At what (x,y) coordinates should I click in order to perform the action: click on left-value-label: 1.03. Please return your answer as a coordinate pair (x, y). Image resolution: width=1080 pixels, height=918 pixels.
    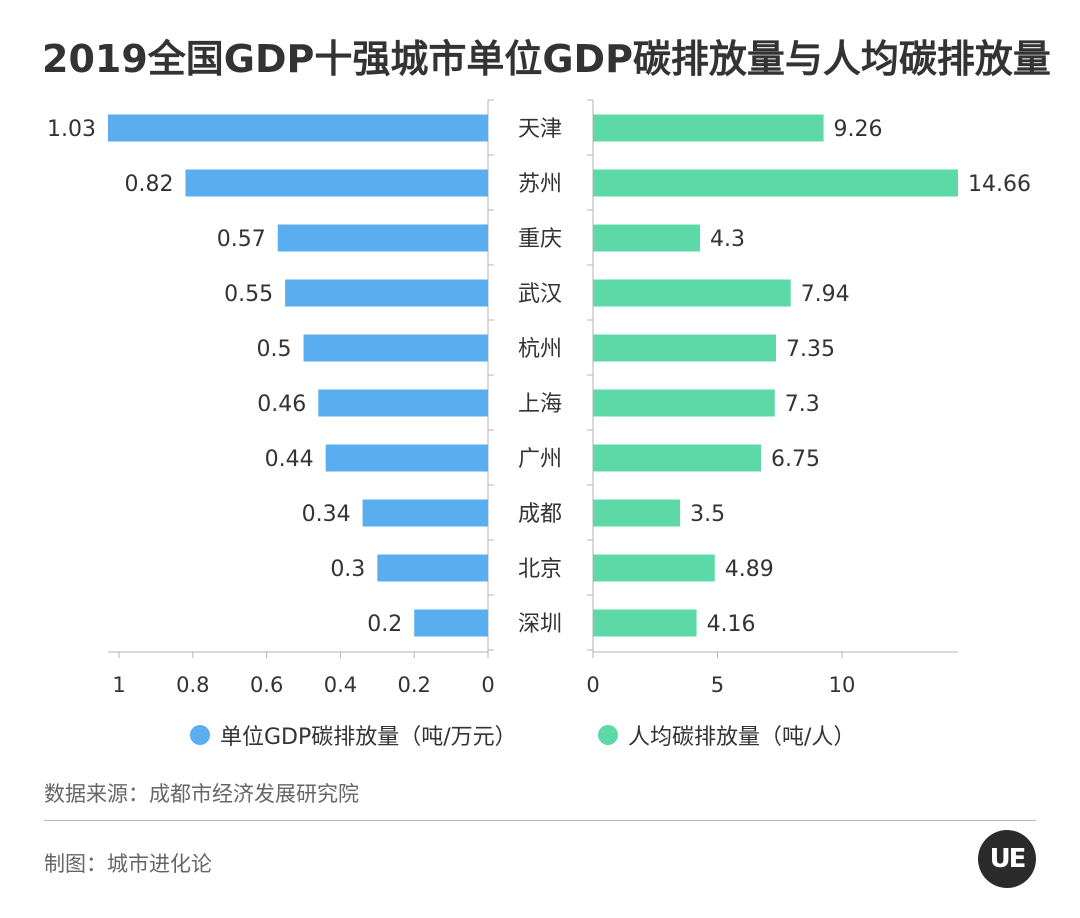
    Looking at the image, I should click on (71, 129).